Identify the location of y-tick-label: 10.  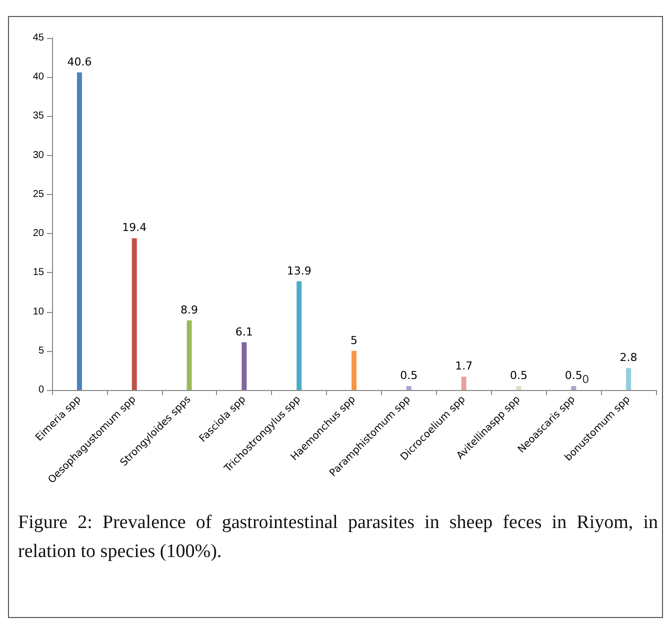
(38, 312).